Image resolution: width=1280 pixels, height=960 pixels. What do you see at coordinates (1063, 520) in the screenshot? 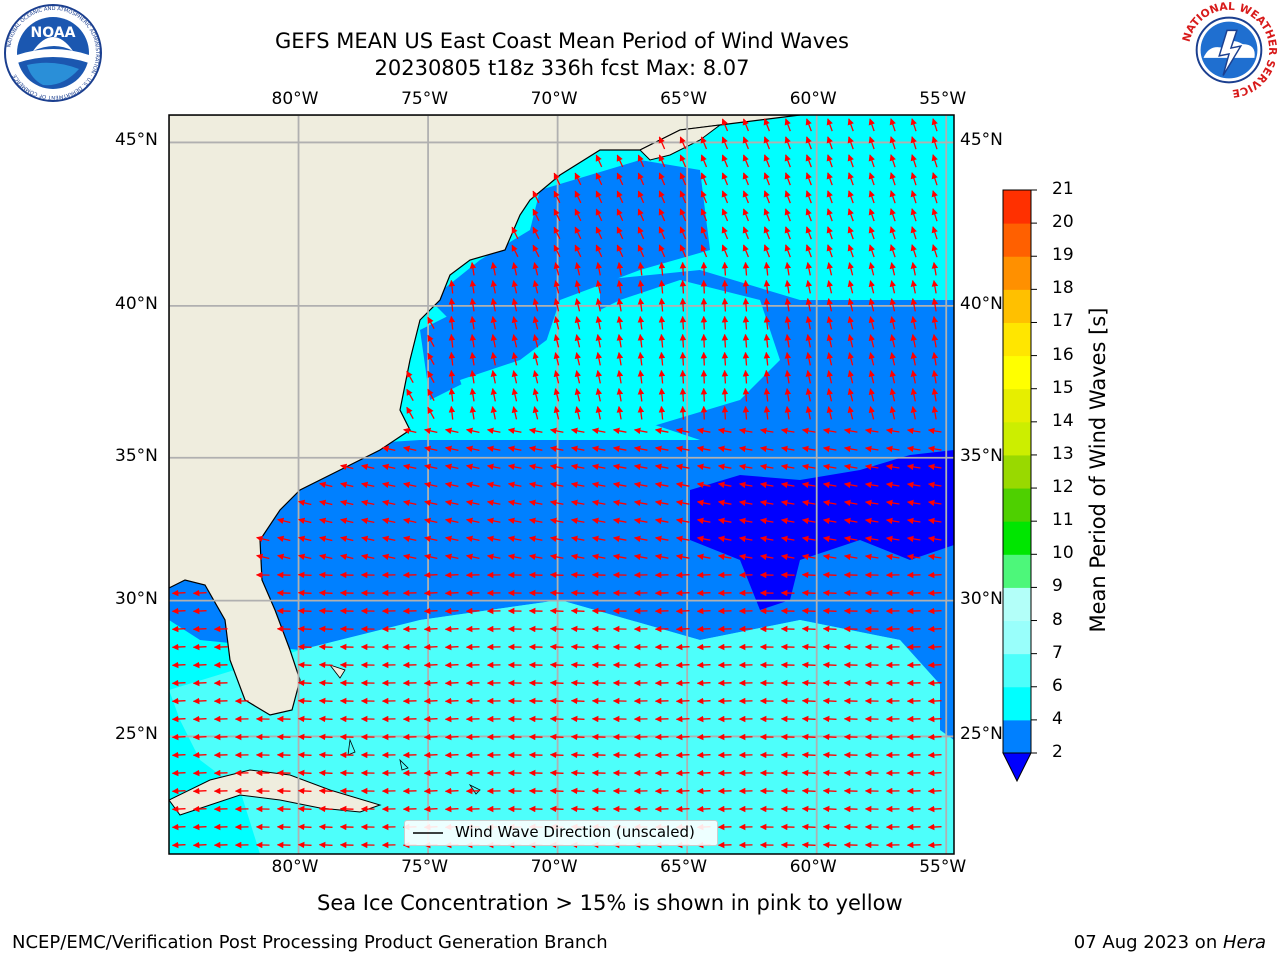
I see `colorbar-tick-label: 11` at bounding box center [1063, 520].